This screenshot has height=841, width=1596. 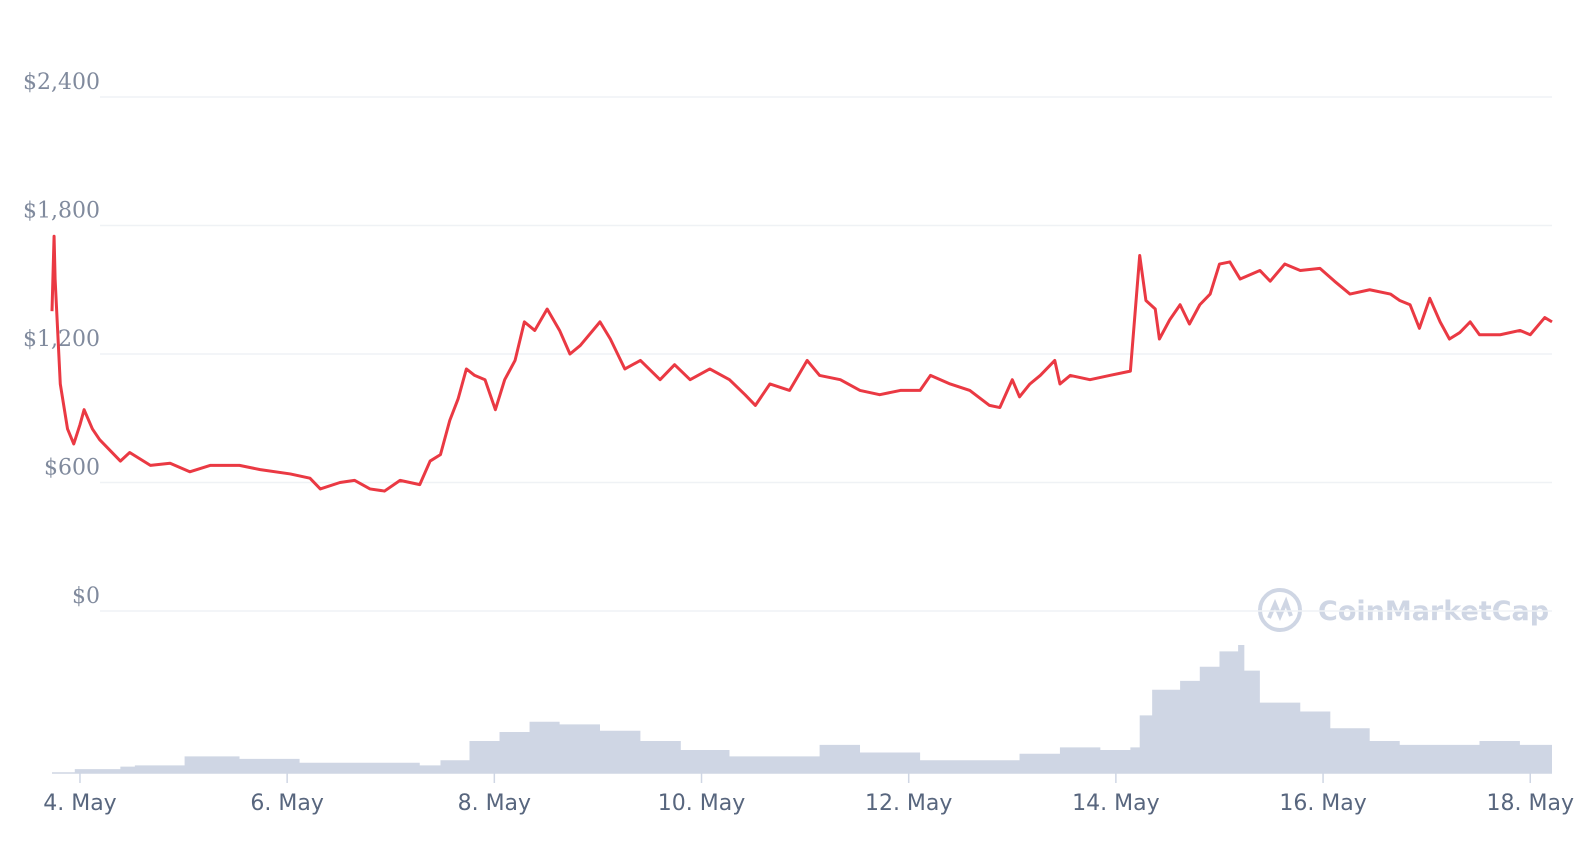 I want to click on volume-area, so click(x=802, y=709).